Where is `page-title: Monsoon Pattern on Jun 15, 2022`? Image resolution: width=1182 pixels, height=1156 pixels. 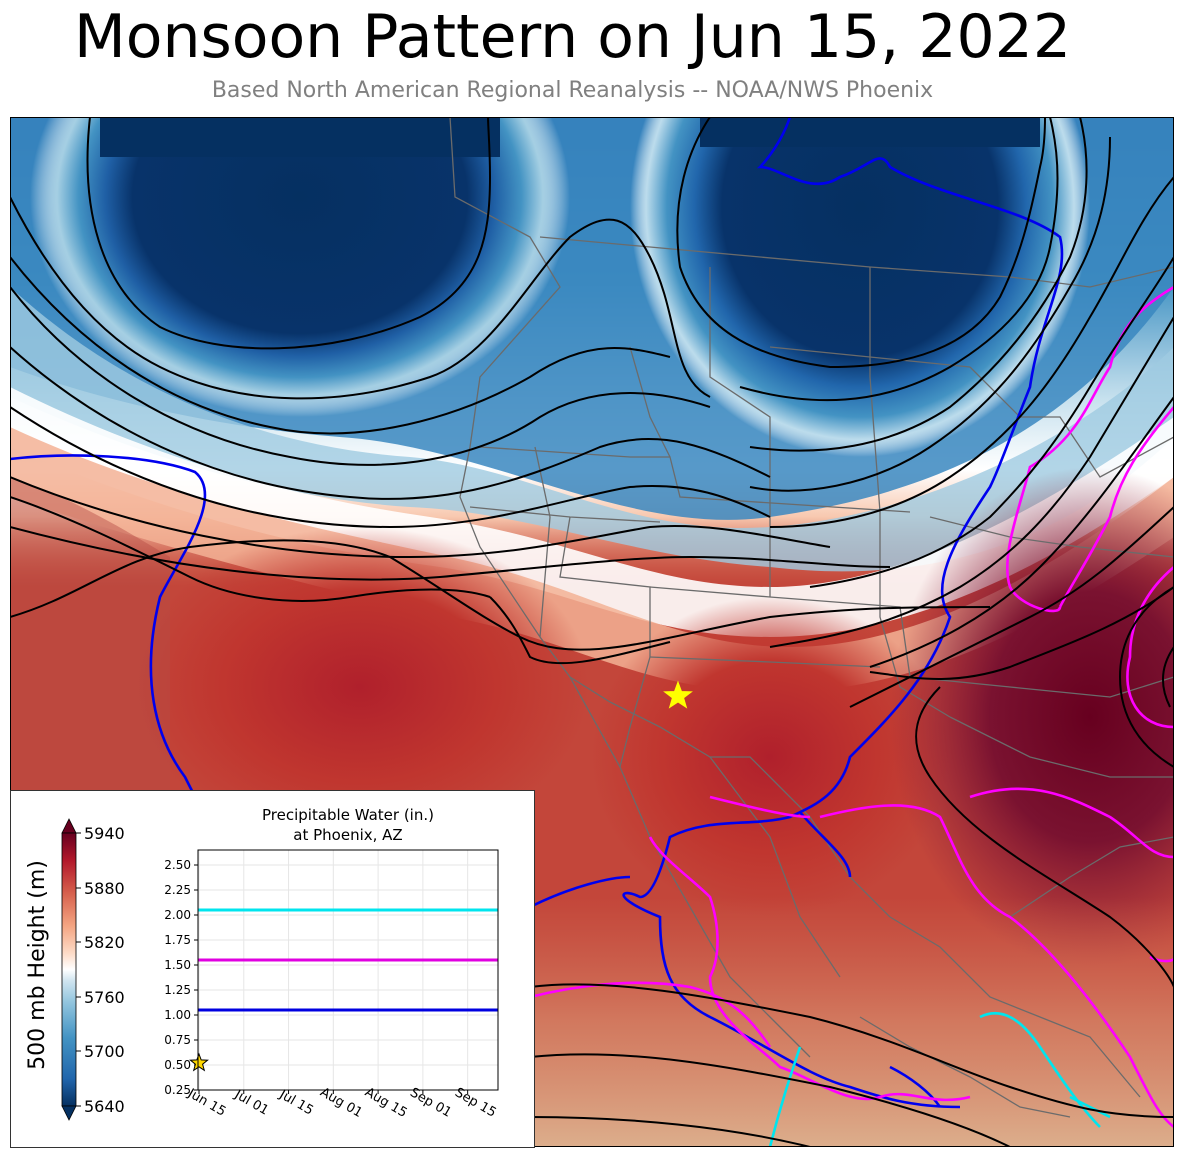 page-title: Monsoon Pattern on Jun 15, 2022 is located at coordinates (572, 37).